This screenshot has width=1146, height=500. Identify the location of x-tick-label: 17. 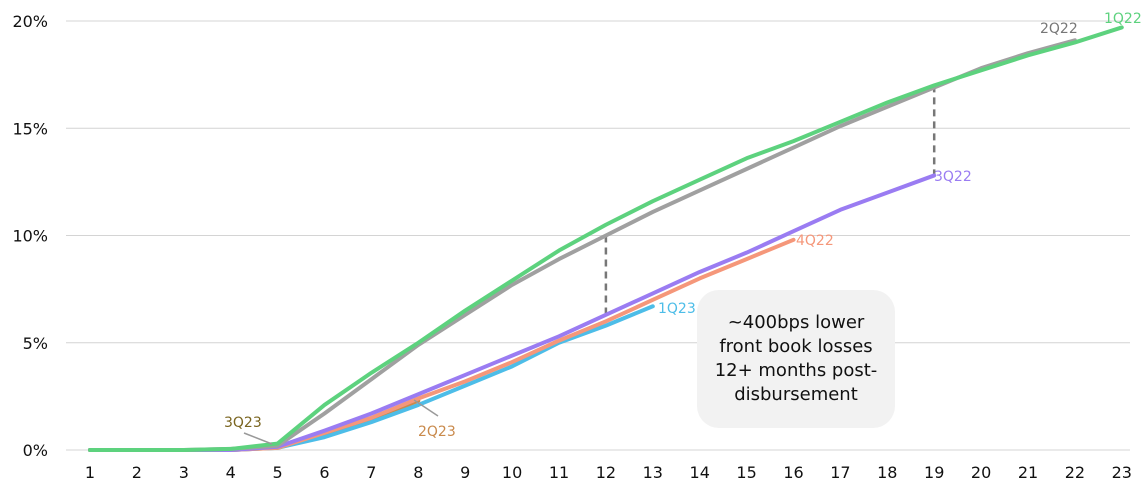
(840, 472).